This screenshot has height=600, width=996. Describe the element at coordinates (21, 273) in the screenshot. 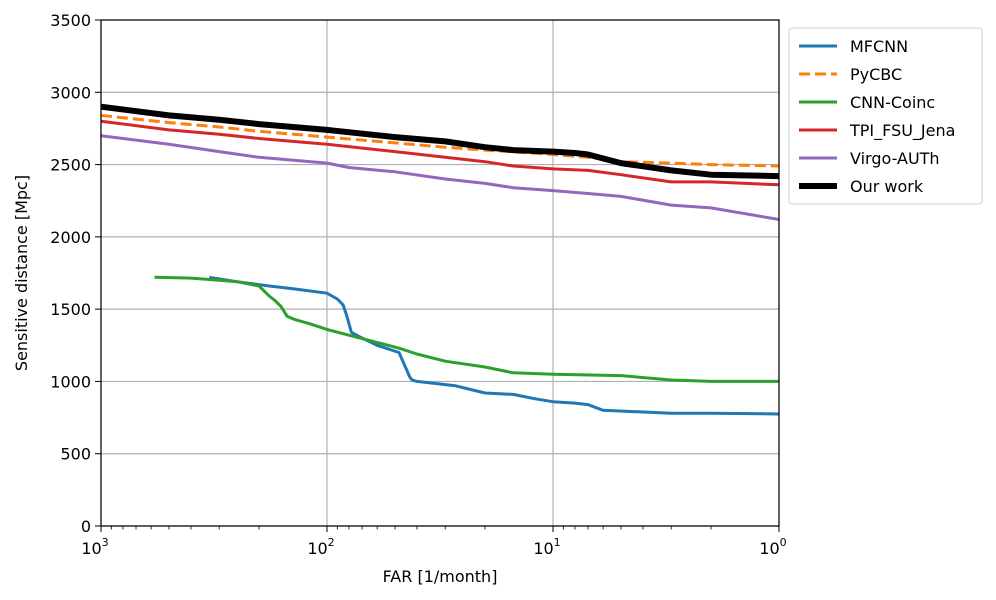

I see `y-axis-label: Sensitive distance [Mpc]` at that location.